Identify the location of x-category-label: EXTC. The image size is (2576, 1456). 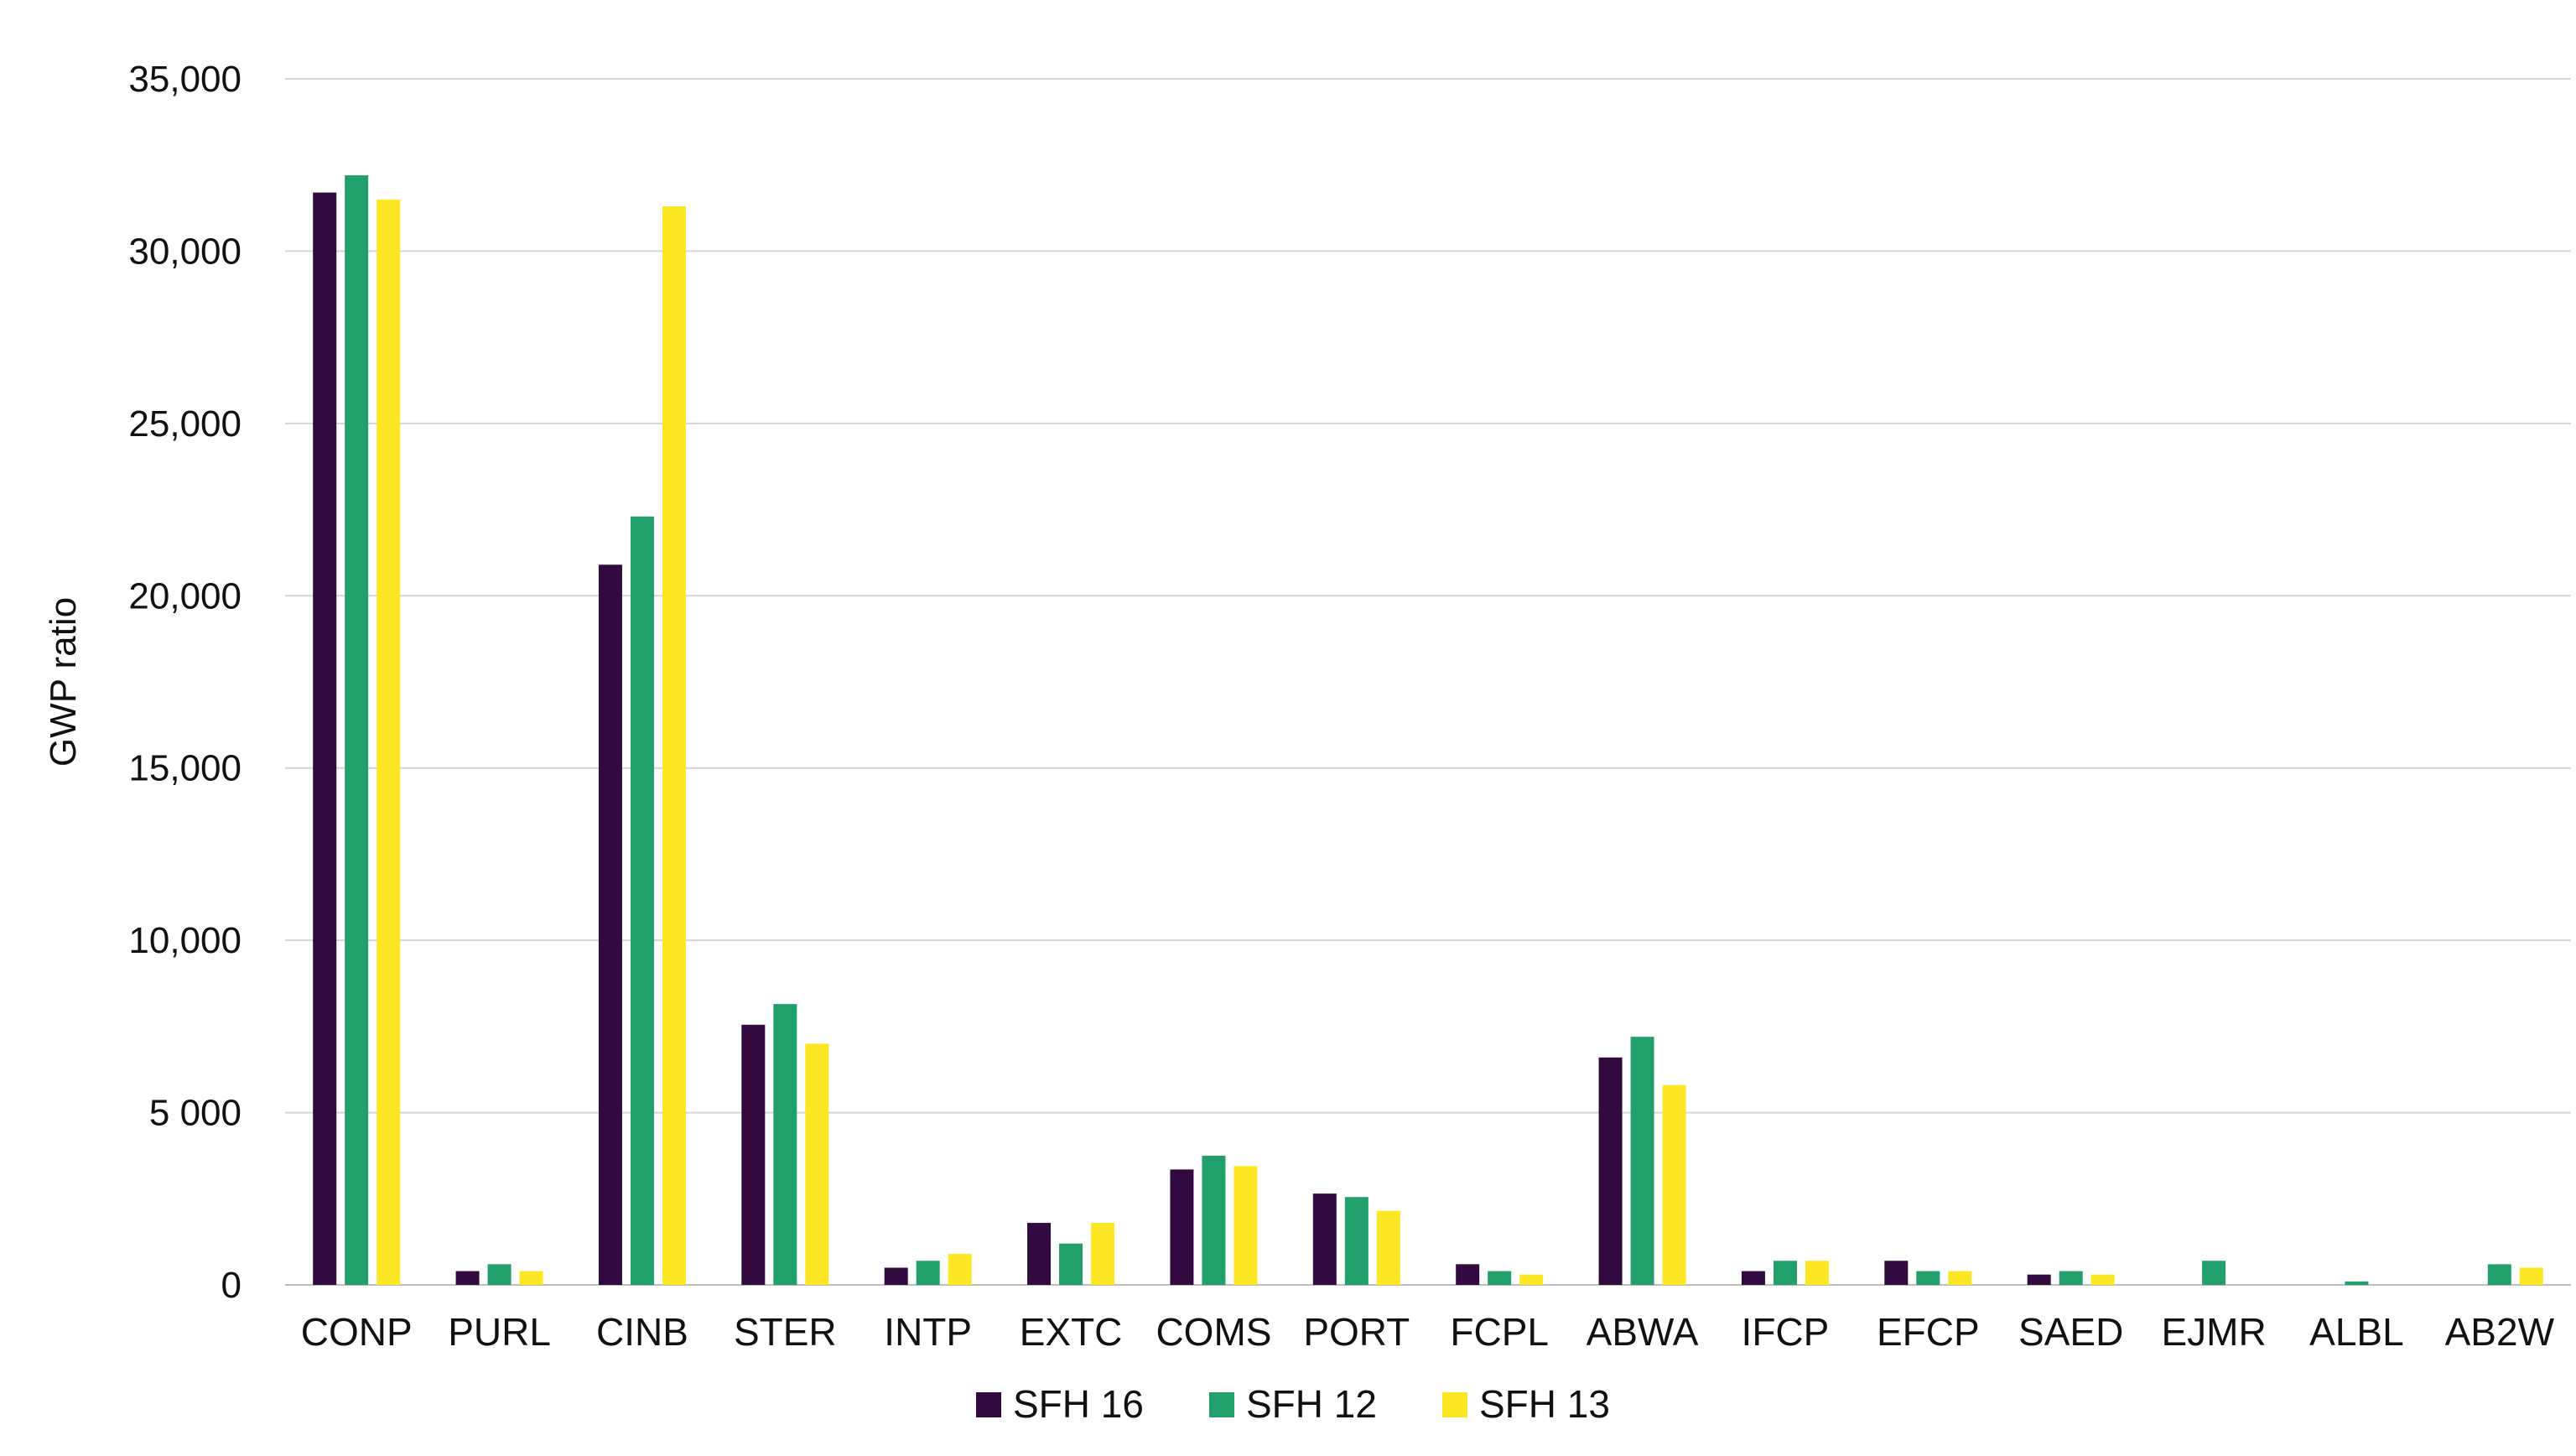
(1071, 1332).